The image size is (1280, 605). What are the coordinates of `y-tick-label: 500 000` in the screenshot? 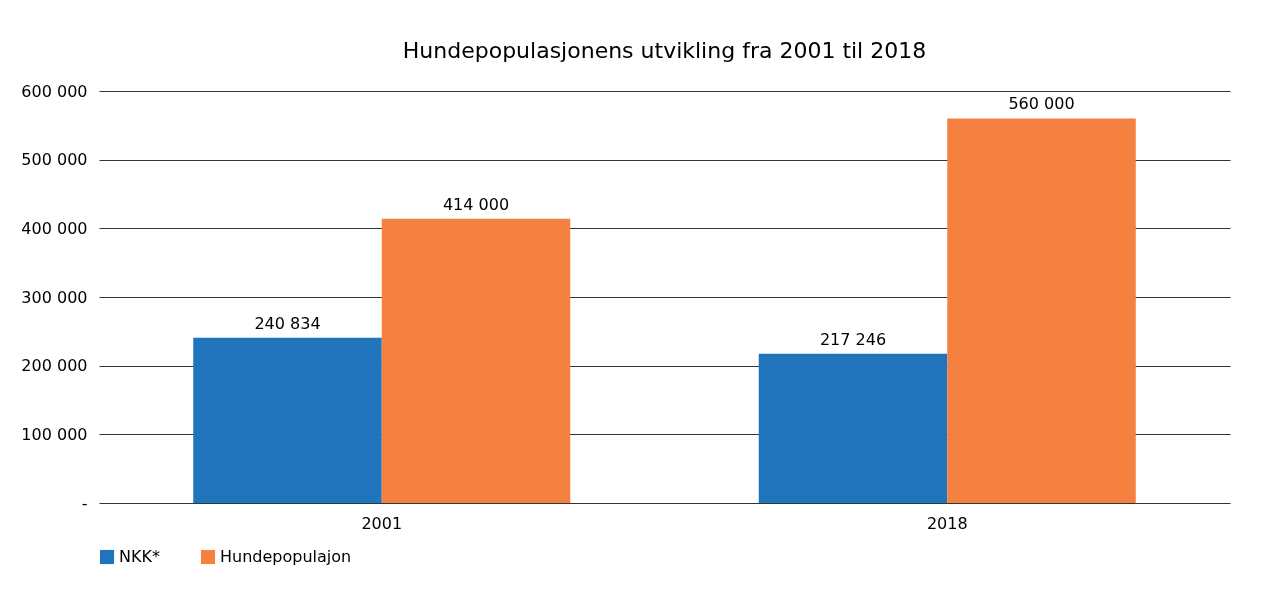 It's located at (54, 160).